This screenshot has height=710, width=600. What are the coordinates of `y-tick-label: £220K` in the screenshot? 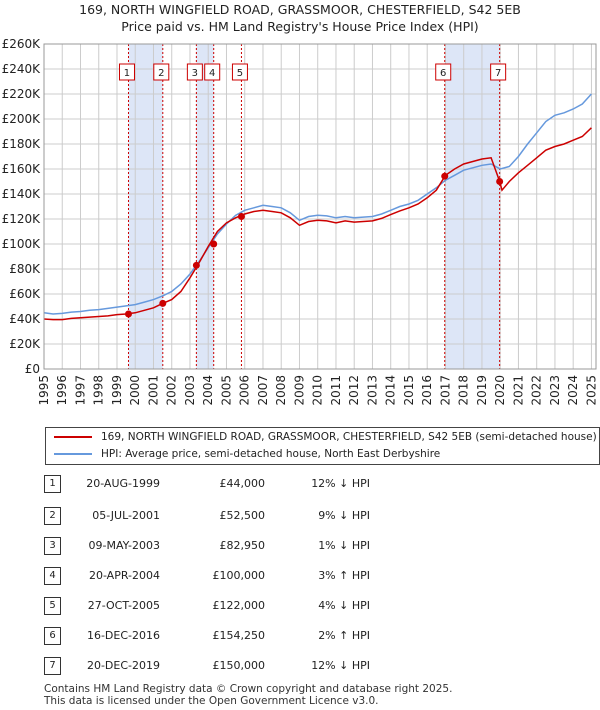 It's located at (22, 94).